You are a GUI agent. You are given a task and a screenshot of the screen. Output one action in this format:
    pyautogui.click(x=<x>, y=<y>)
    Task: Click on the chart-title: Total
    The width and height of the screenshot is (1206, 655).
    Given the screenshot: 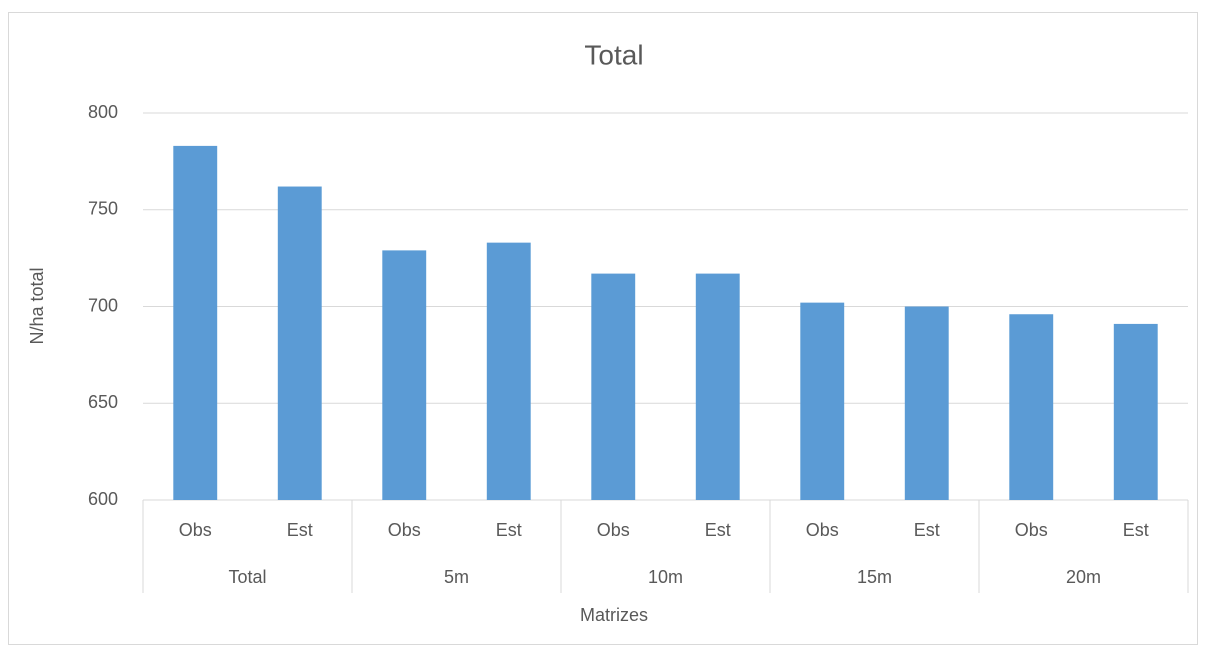 What is the action you would take?
    pyautogui.click(x=613, y=54)
    